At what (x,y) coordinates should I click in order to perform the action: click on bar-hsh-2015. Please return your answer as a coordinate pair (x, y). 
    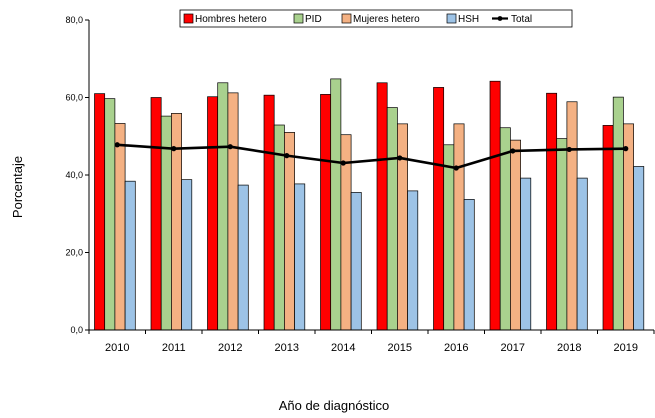
    Looking at the image, I should click on (413, 260).